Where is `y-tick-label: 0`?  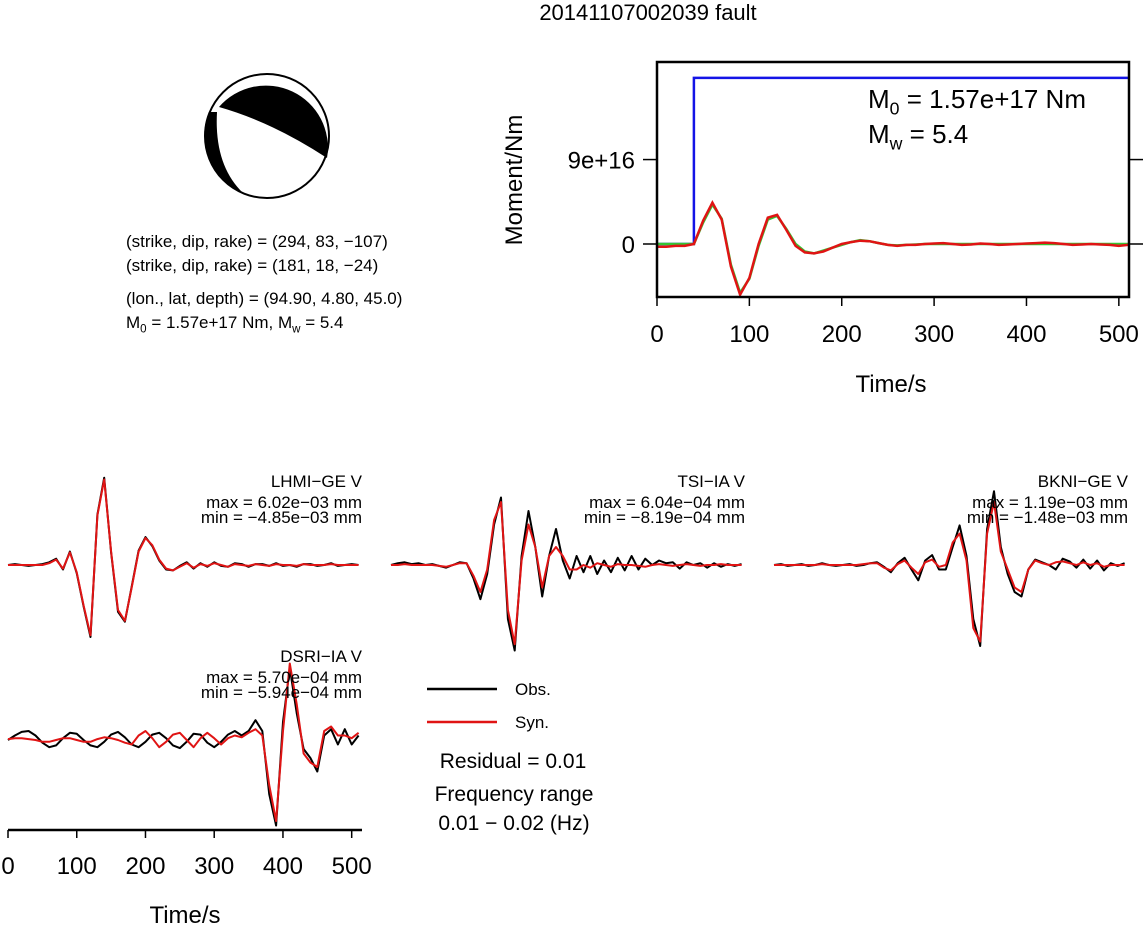
y-tick-label: 0 is located at coordinates (628, 245).